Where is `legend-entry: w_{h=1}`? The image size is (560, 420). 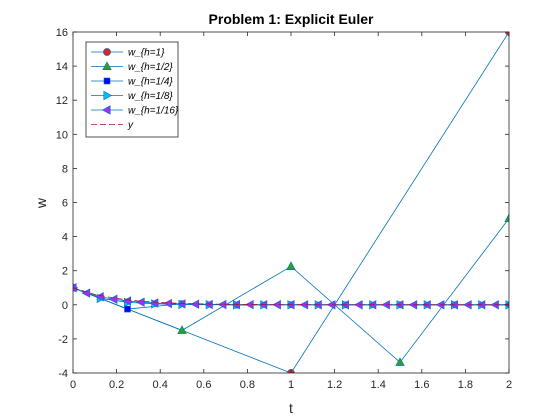 legend-entry: w_{h=1} is located at coordinates (146, 53).